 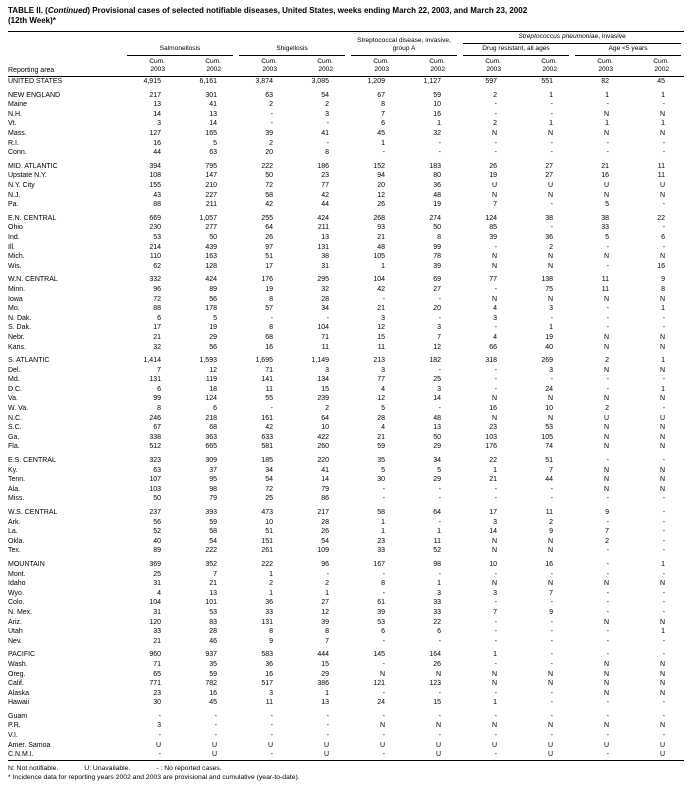 I want to click on value-cell: 9, so click(x=271, y=641).